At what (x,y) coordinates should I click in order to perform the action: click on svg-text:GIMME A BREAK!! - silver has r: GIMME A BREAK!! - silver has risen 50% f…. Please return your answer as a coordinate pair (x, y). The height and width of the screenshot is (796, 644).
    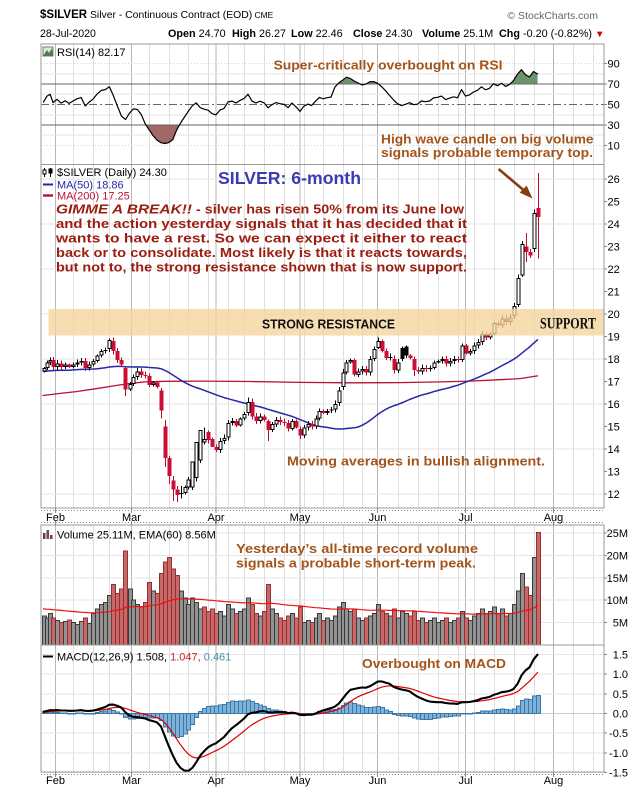
    Looking at the image, I should click on (260, 209).